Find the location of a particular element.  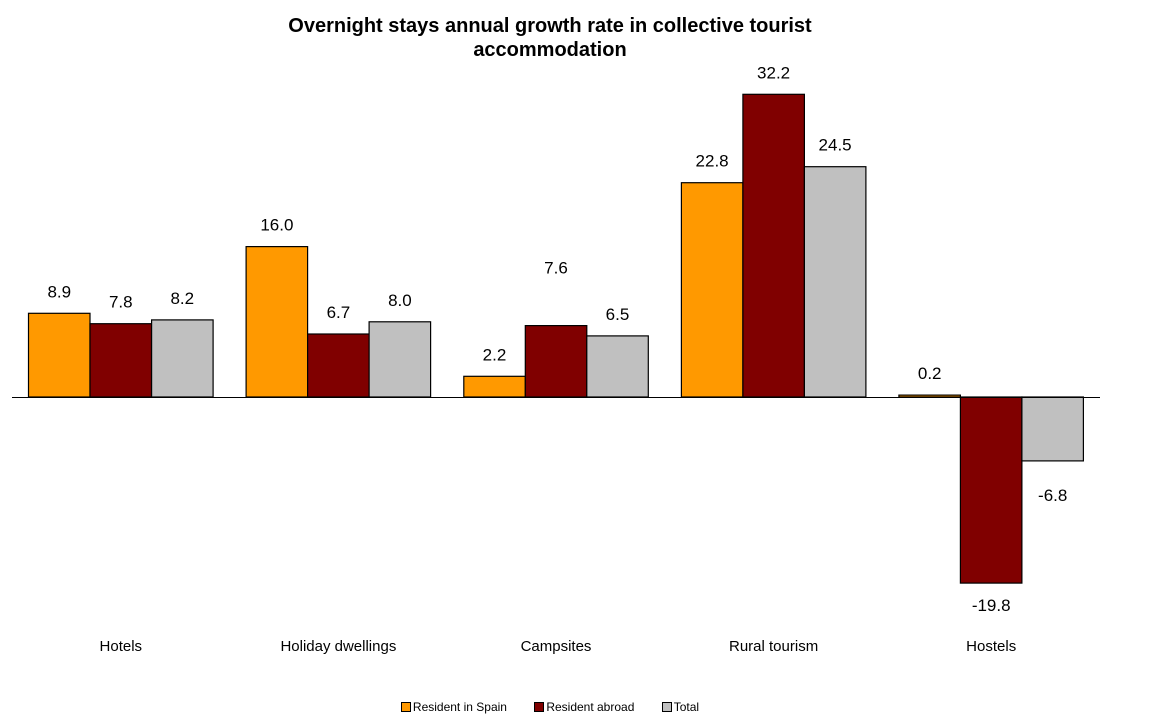

data-label-holiday-dwellings-resident-abroad: 6.7 is located at coordinates (339, 312).